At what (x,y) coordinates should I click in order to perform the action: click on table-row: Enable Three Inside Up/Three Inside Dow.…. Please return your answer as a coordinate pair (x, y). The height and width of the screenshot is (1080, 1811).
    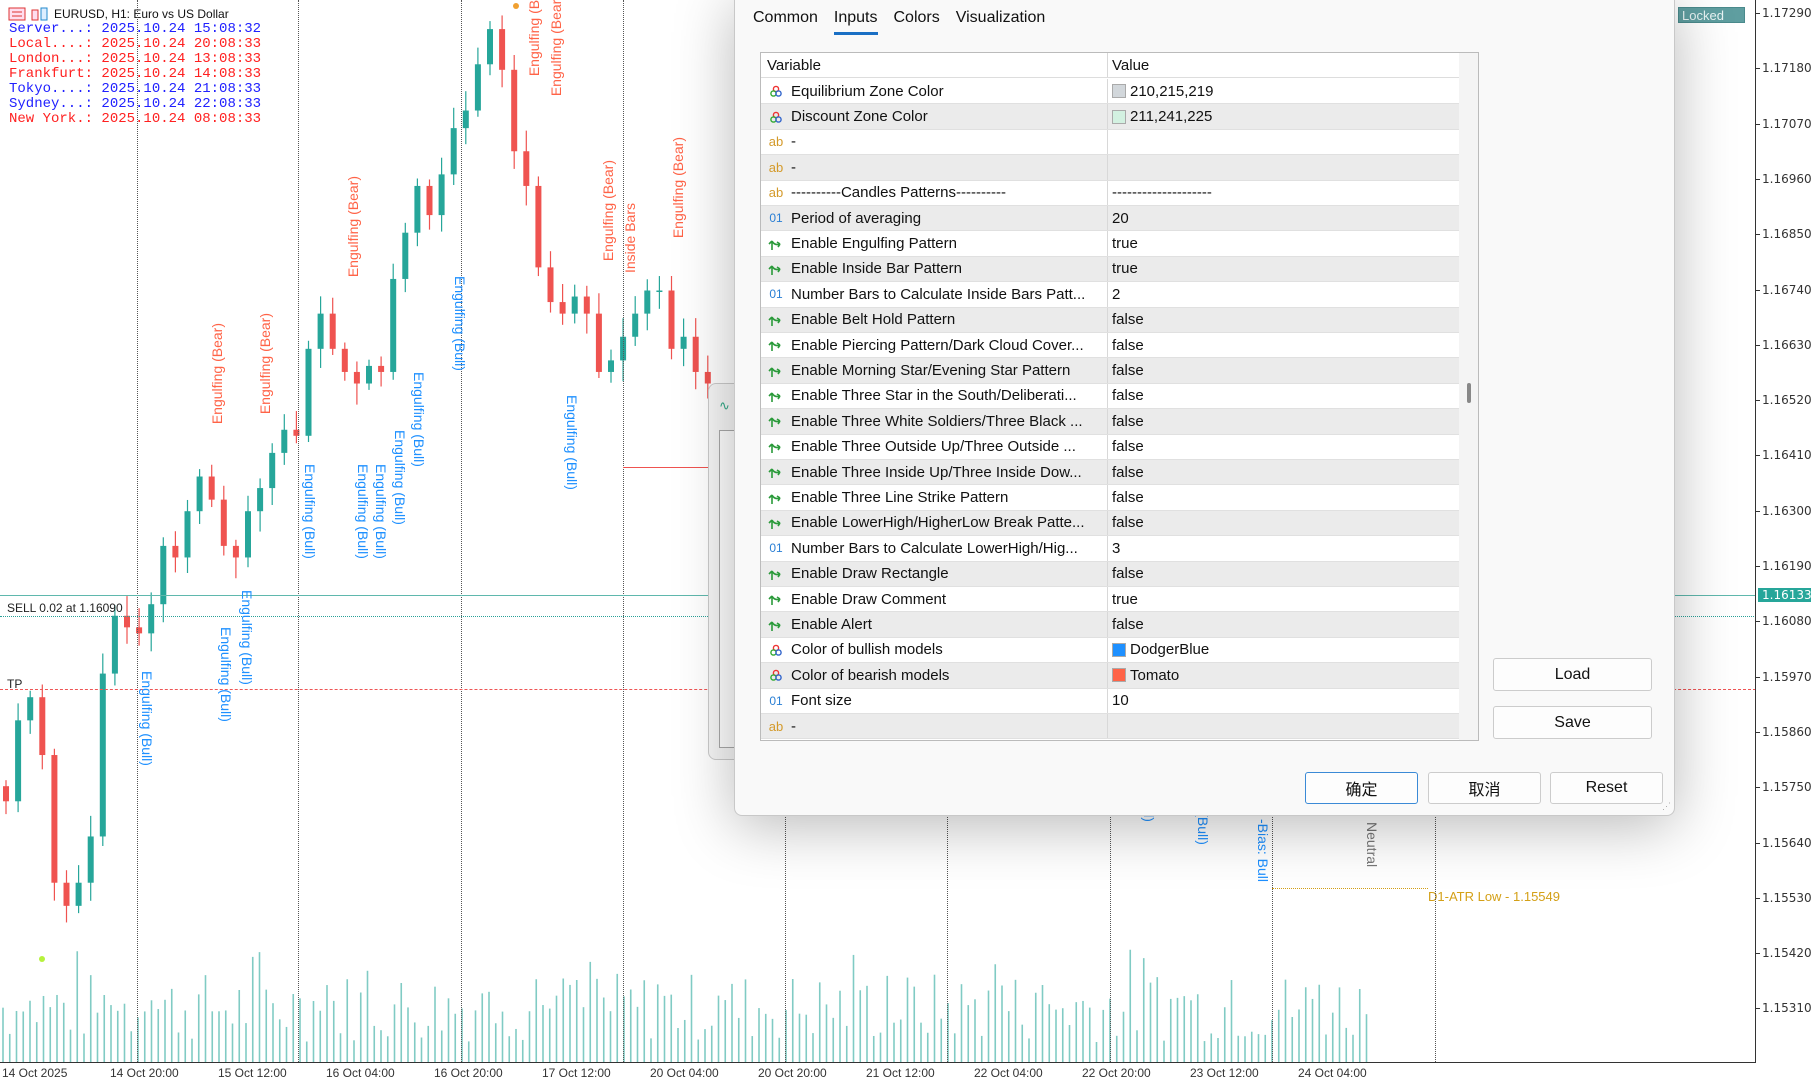
    Looking at the image, I should click on (1110, 473).